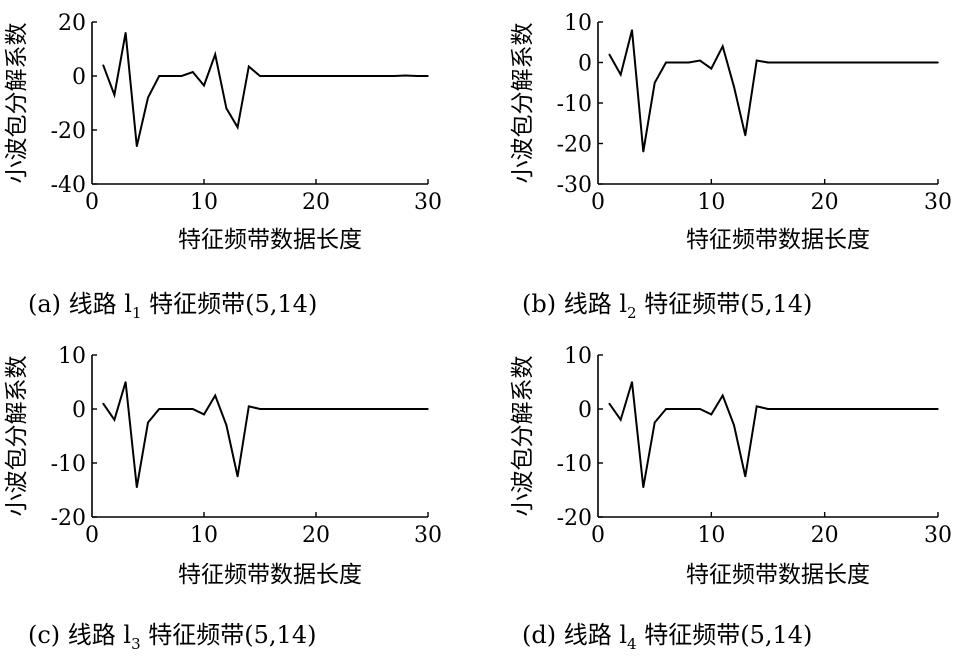 The image size is (960, 656). What do you see at coordinates (72, 23) in the screenshot?
I see `y-tick-label: 20` at bounding box center [72, 23].